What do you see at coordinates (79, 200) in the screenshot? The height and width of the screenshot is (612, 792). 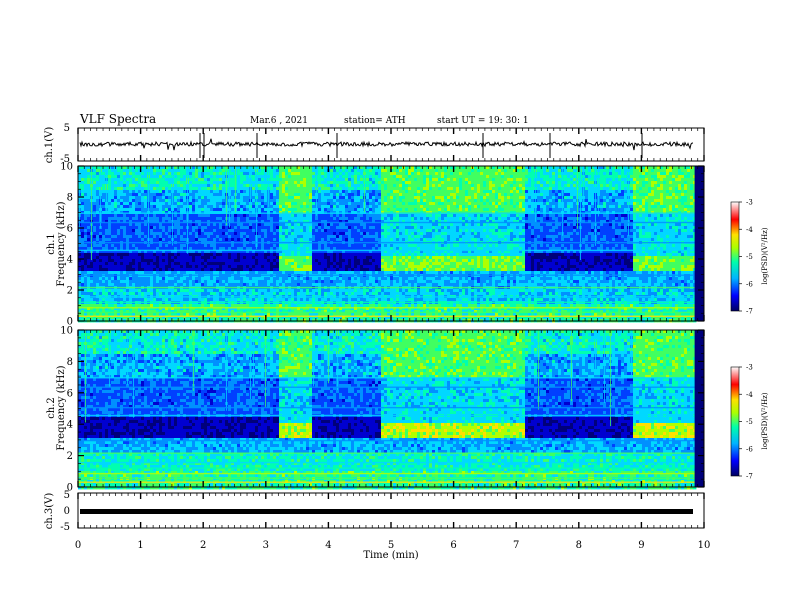 I see `sferic-streak` at bounding box center [79, 200].